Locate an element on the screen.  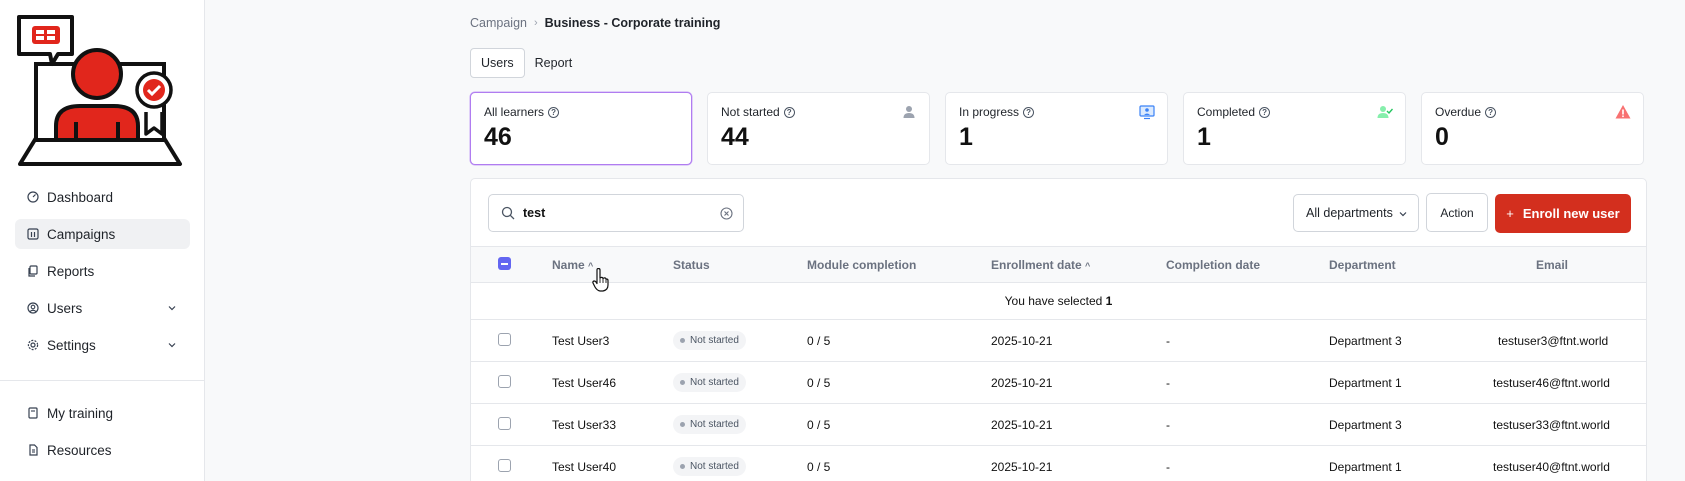
select-all-checkbox is located at coordinates (504, 263).